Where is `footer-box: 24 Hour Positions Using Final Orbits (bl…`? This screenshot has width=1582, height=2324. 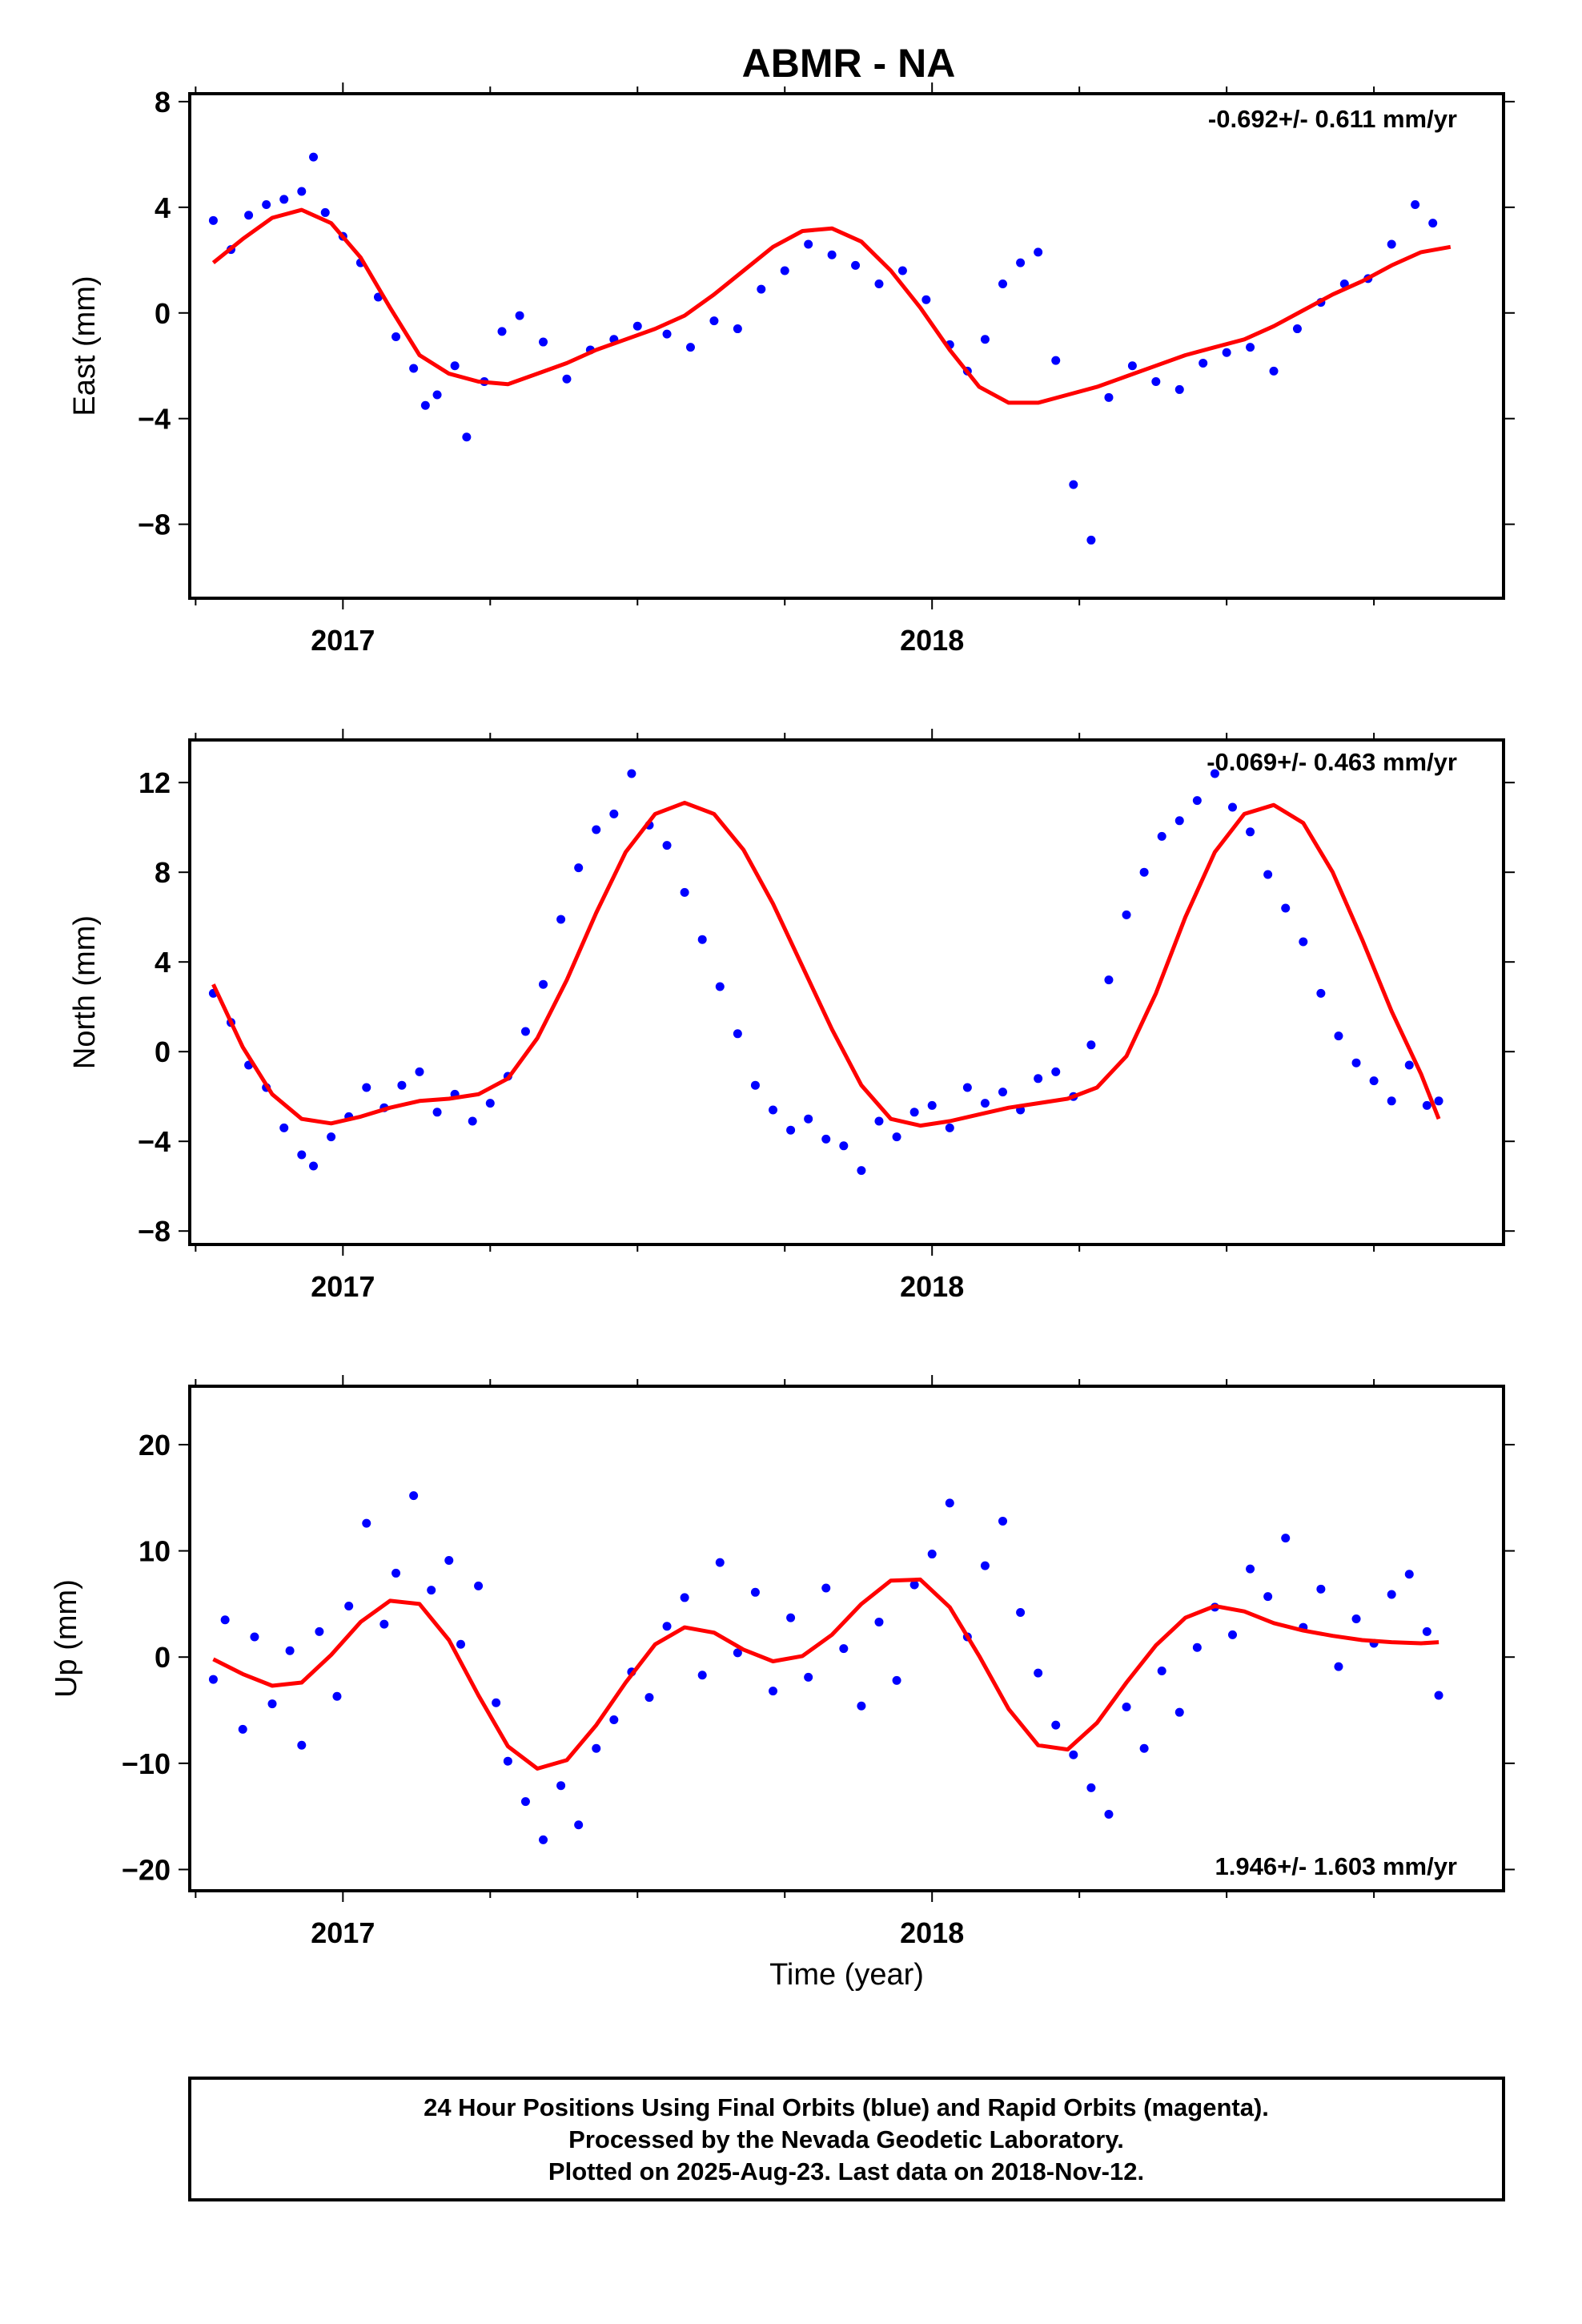 footer-box: 24 Hour Positions Using Final Orbits (bl… is located at coordinates (847, 2139).